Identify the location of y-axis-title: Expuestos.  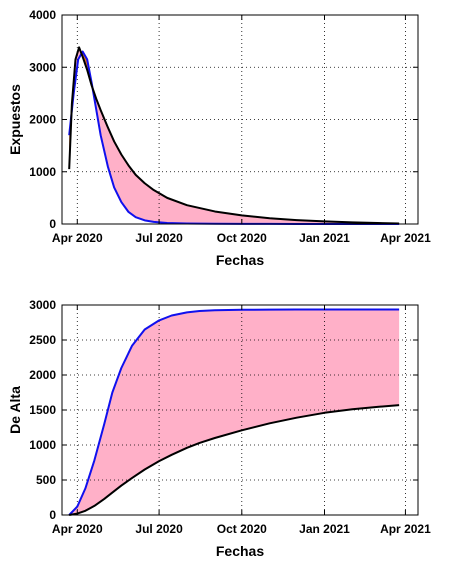
(15, 119).